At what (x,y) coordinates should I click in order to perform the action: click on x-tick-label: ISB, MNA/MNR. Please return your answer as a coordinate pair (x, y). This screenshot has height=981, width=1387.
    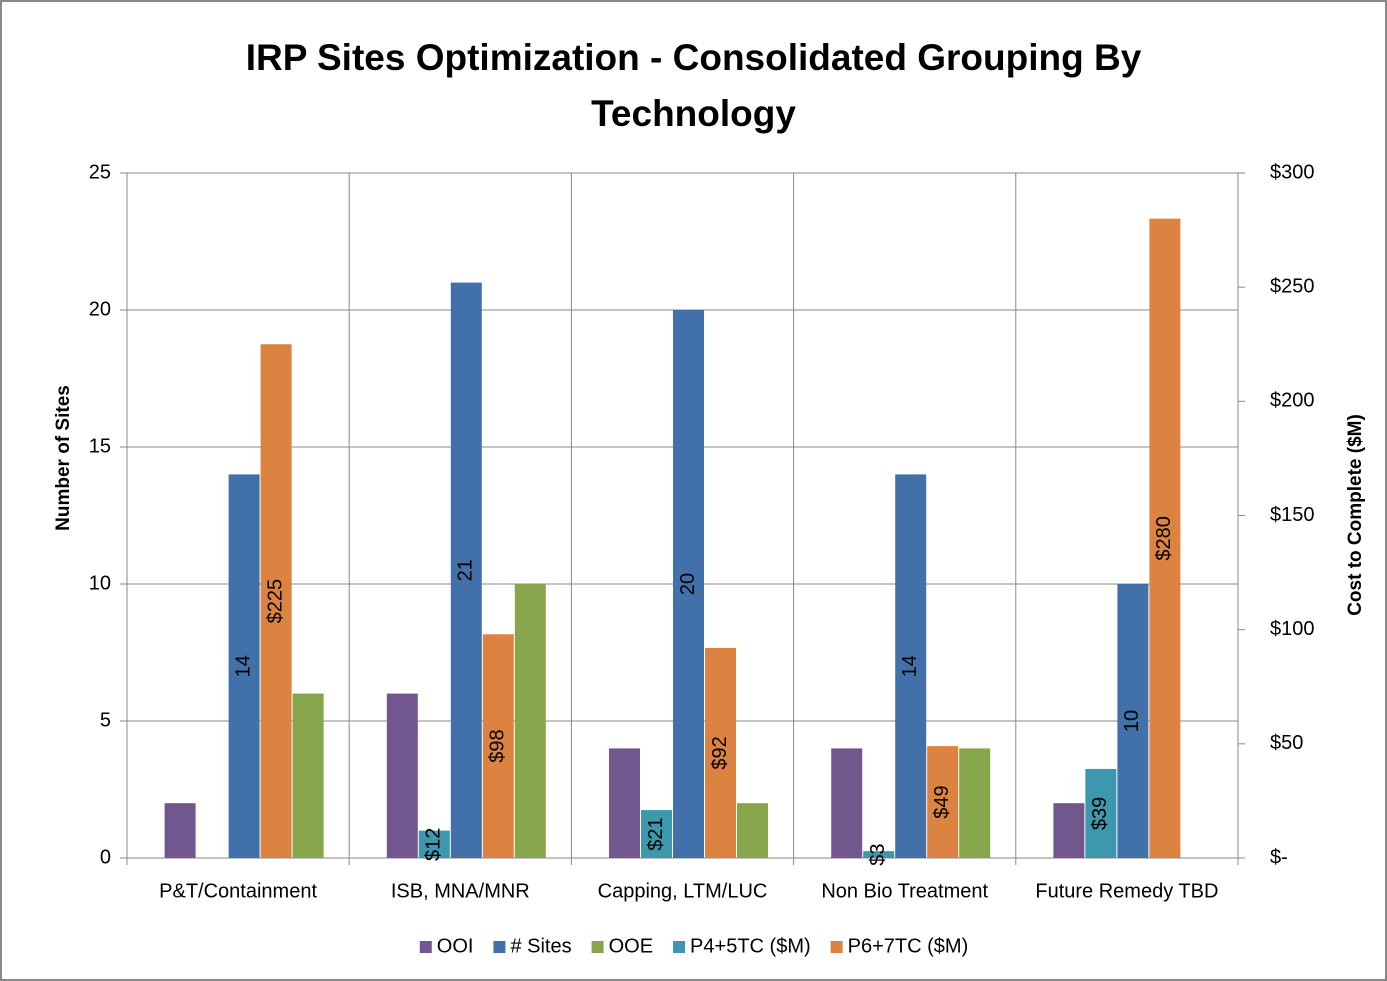
    Looking at the image, I should click on (460, 891).